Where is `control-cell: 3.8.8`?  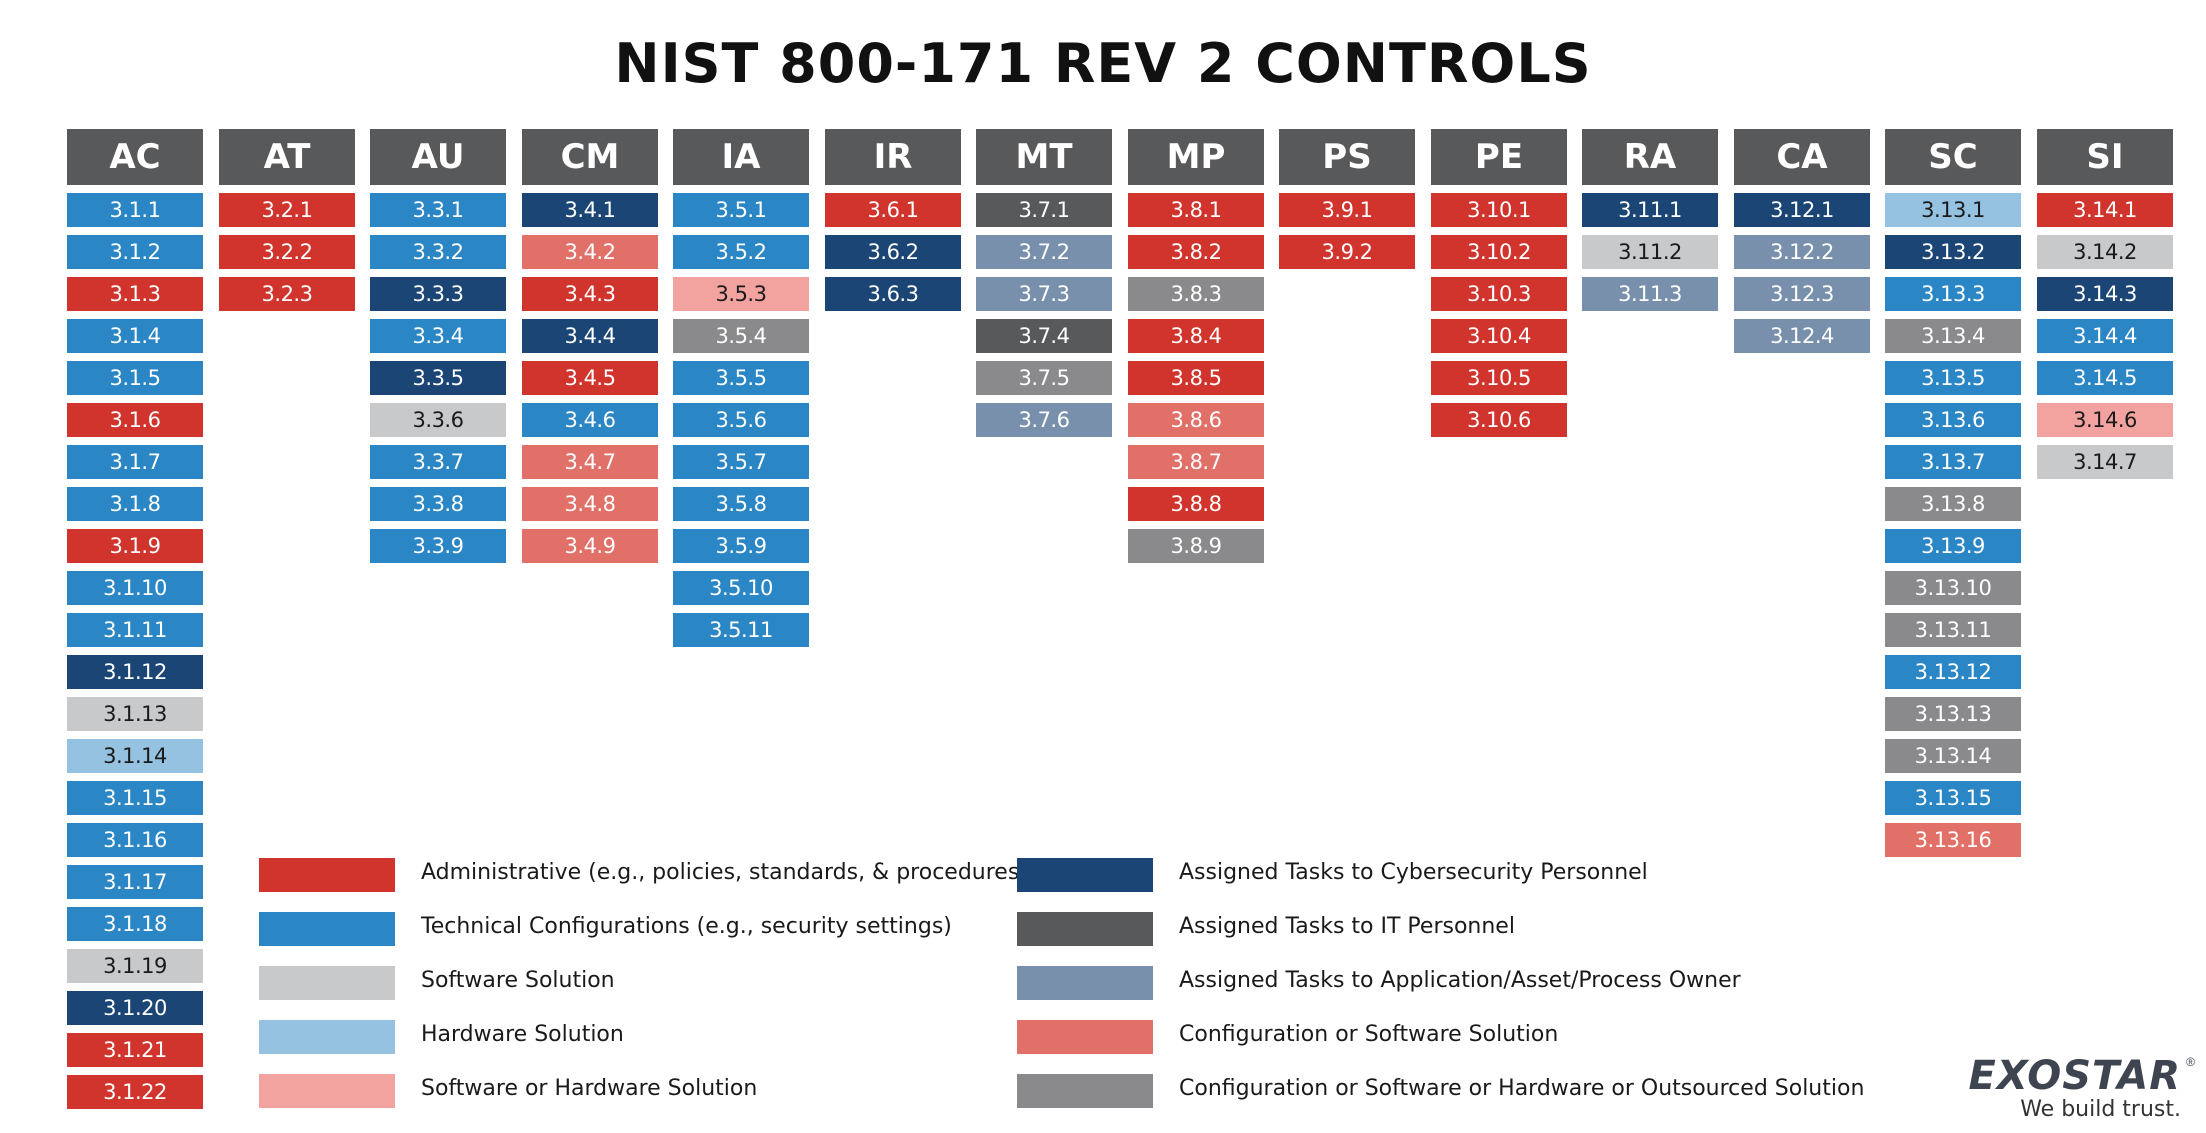 control-cell: 3.8.8 is located at coordinates (1196, 504).